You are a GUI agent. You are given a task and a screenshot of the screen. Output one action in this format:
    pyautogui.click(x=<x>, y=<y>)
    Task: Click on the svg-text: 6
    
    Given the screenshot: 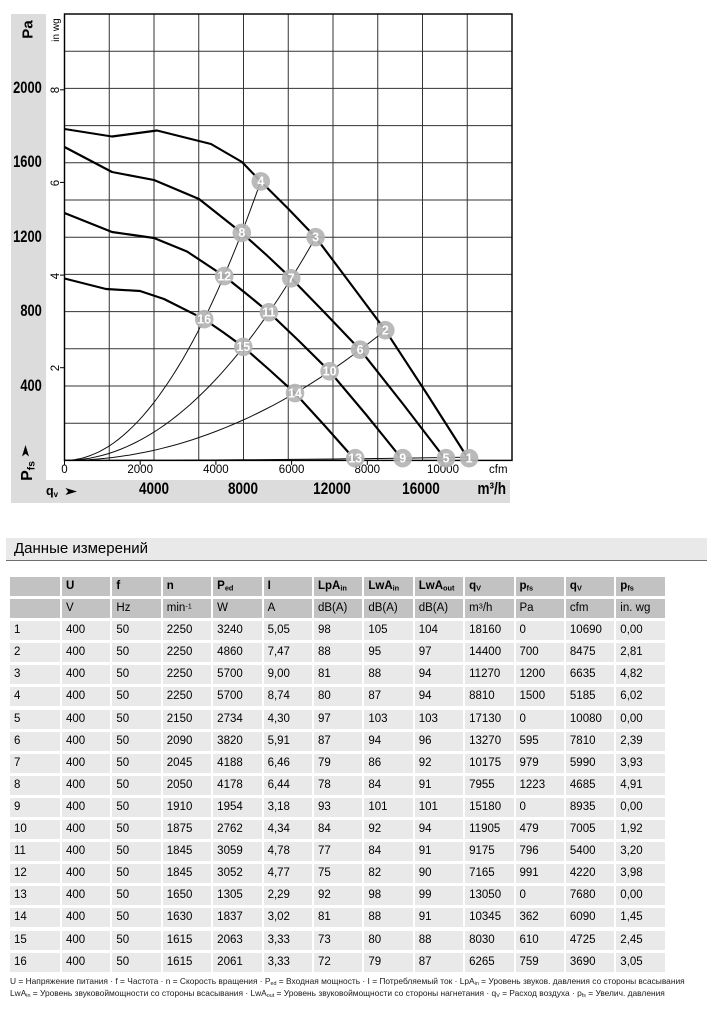 What is the action you would take?
    pyautogui.click(x=360, y=350)
    